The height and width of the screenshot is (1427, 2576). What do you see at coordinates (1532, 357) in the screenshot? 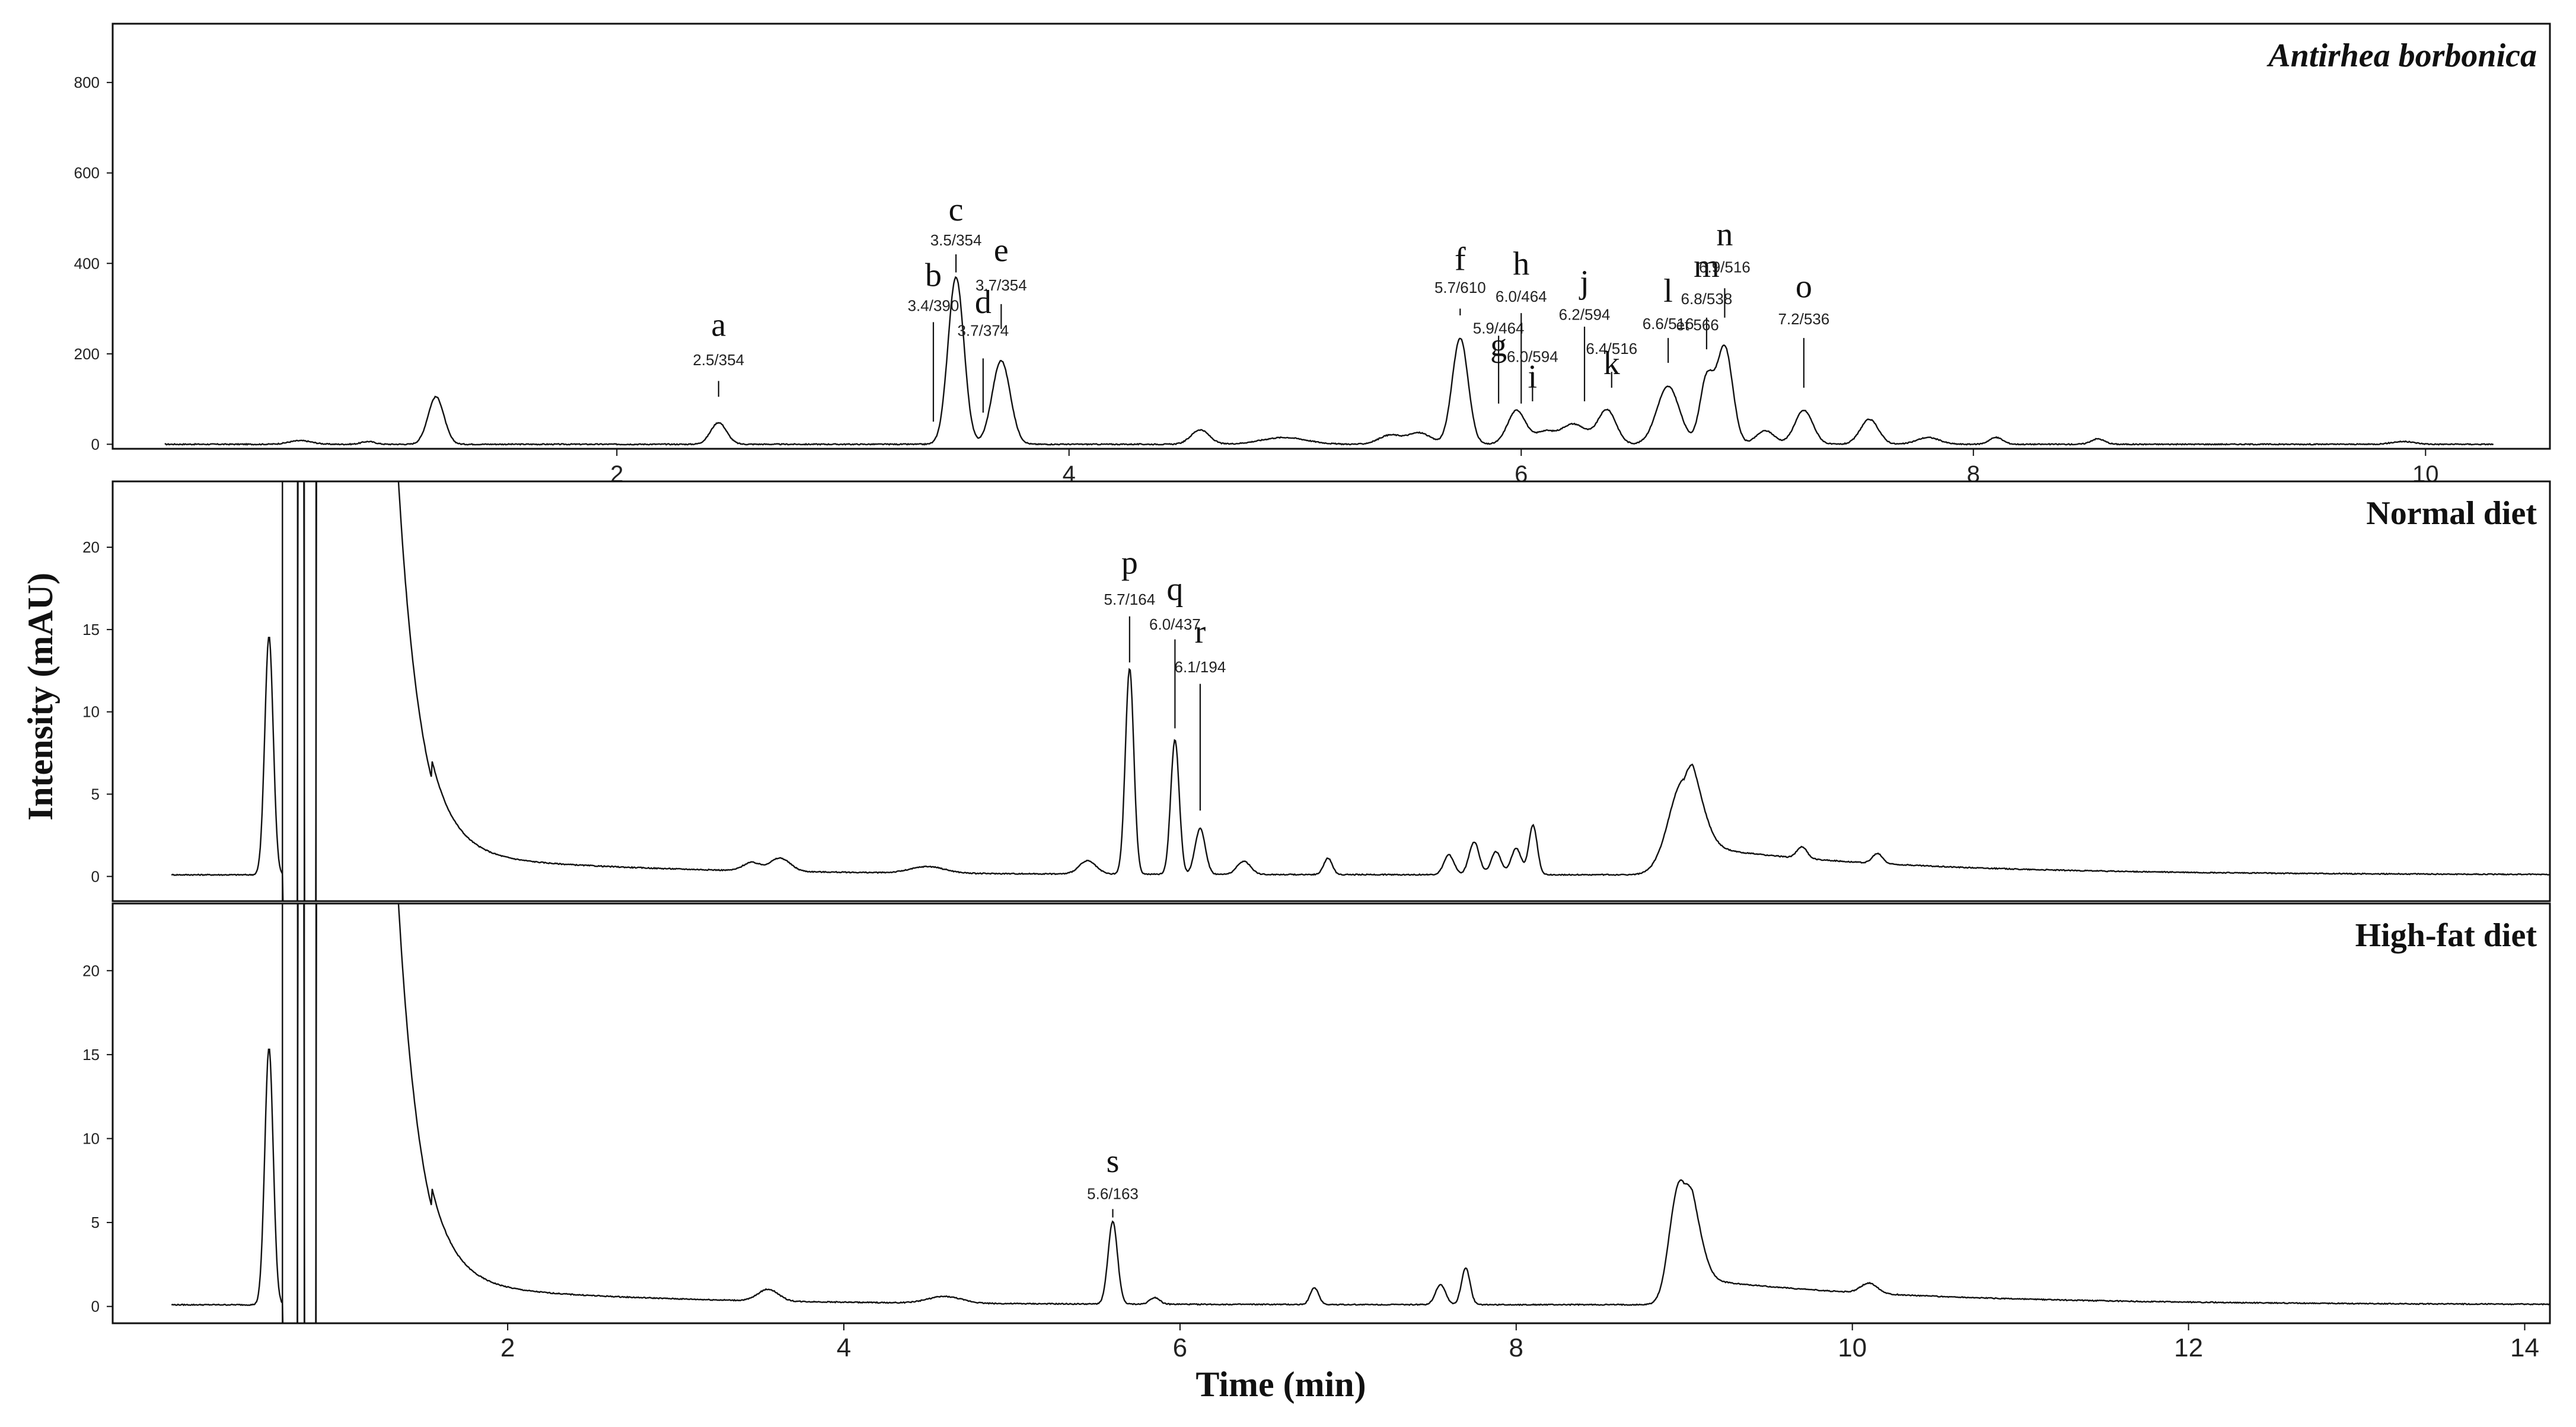
I see `peak-info-label: 6.0/594` at bounding box center [1532, 357].